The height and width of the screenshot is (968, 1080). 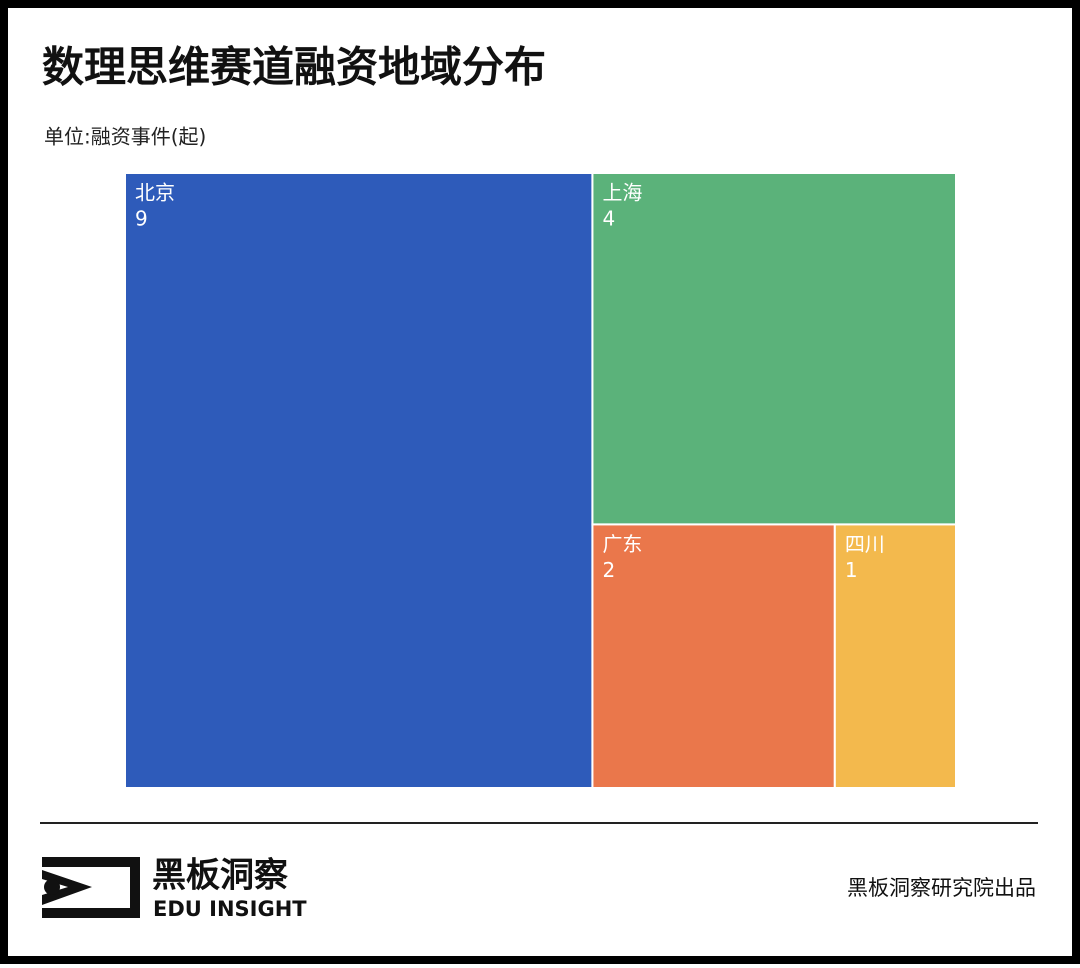 What do you see at coordinates (141, 219) in the screenshot?
I see `tile-value: 9` at bounding box center [141, 219].